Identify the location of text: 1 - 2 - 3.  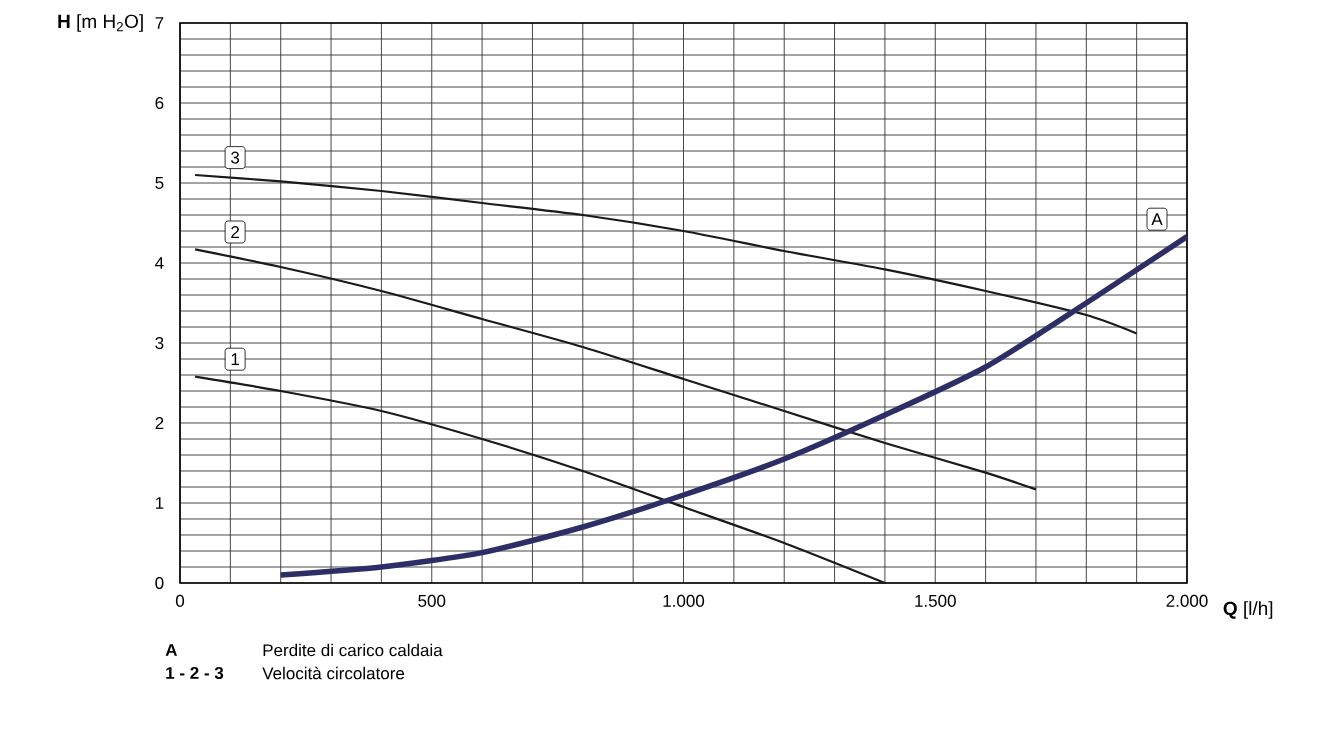
(195, 673).